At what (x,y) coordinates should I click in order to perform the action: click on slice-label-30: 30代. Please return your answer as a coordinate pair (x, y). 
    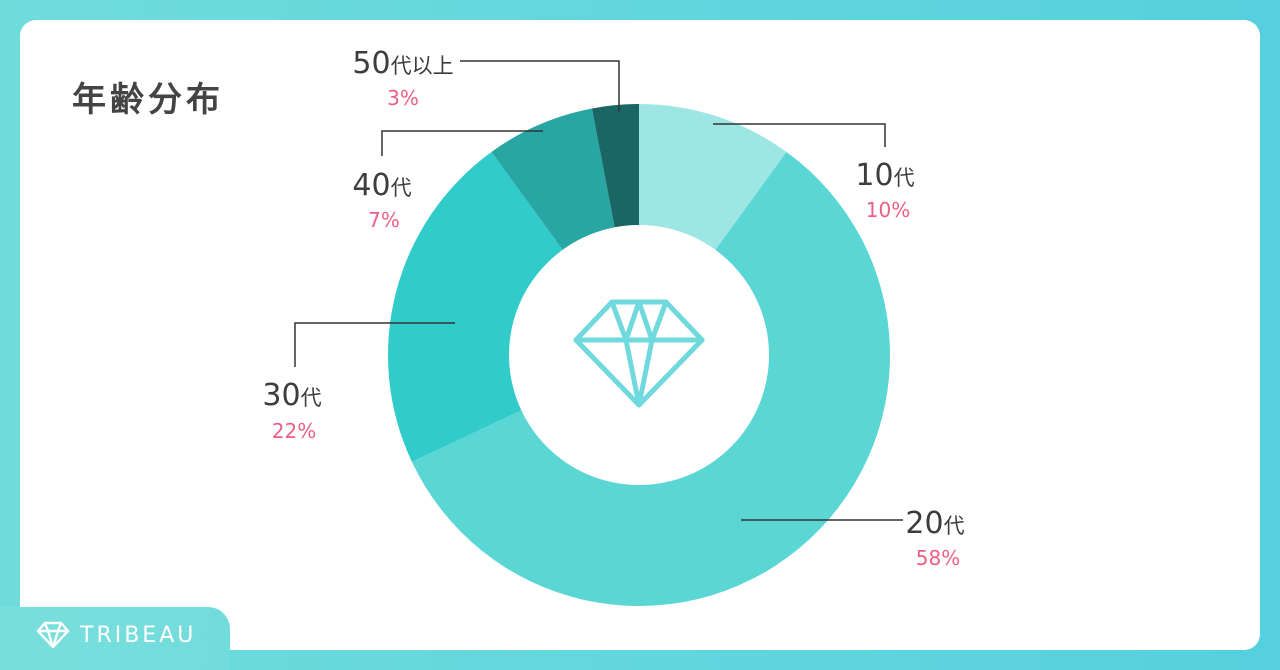
    Looking at the image, I should click on (291, 395).